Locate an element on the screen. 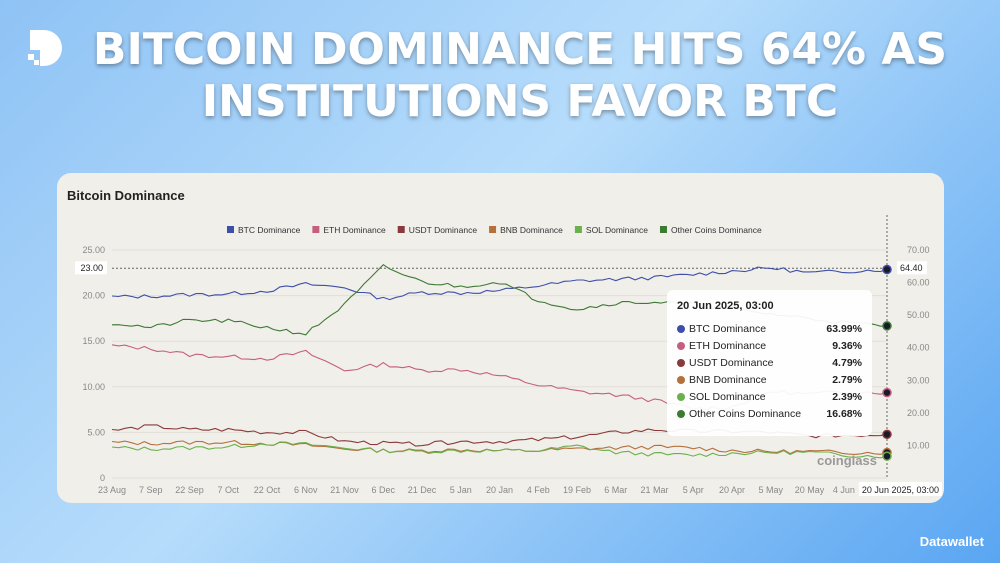 The height and width of the screenshot is (563, 1000). x-tick-label: 19 Feb is located at coordinates (577, 490).